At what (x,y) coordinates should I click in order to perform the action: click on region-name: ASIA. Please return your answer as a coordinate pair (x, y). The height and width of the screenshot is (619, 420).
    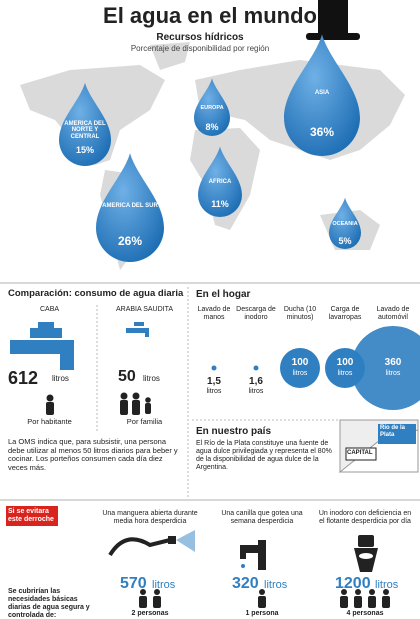
    Looking at the image, I should click on (322, 92).